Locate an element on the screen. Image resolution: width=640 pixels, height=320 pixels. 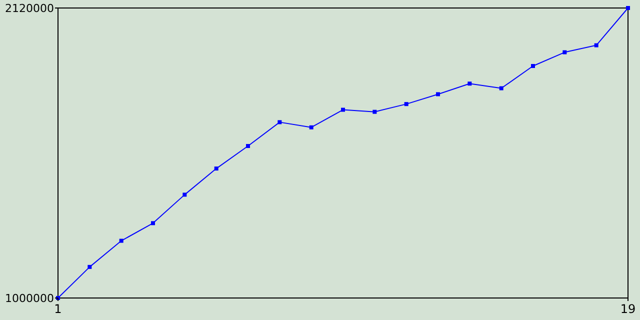
y-tick-label: 1000000 is located at coordinates (29, 298).